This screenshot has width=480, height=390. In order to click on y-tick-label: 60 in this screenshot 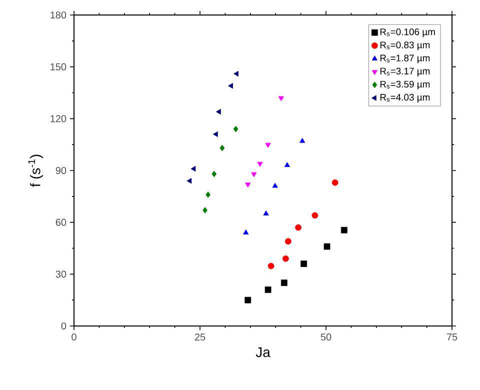, I will do `click(61, 222)`.